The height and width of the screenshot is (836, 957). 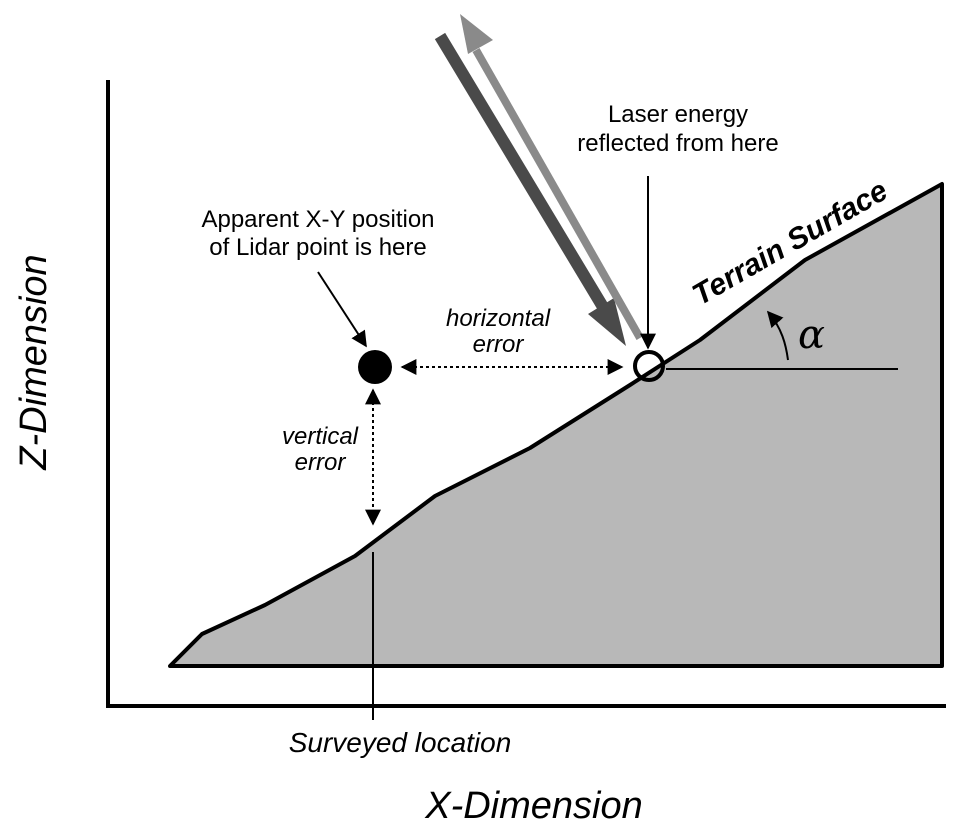 What do you see at coordinates (499, 344) in the screenshot?
I see `horizontal-error-label-line2: error` at bounding box center [499, 344].